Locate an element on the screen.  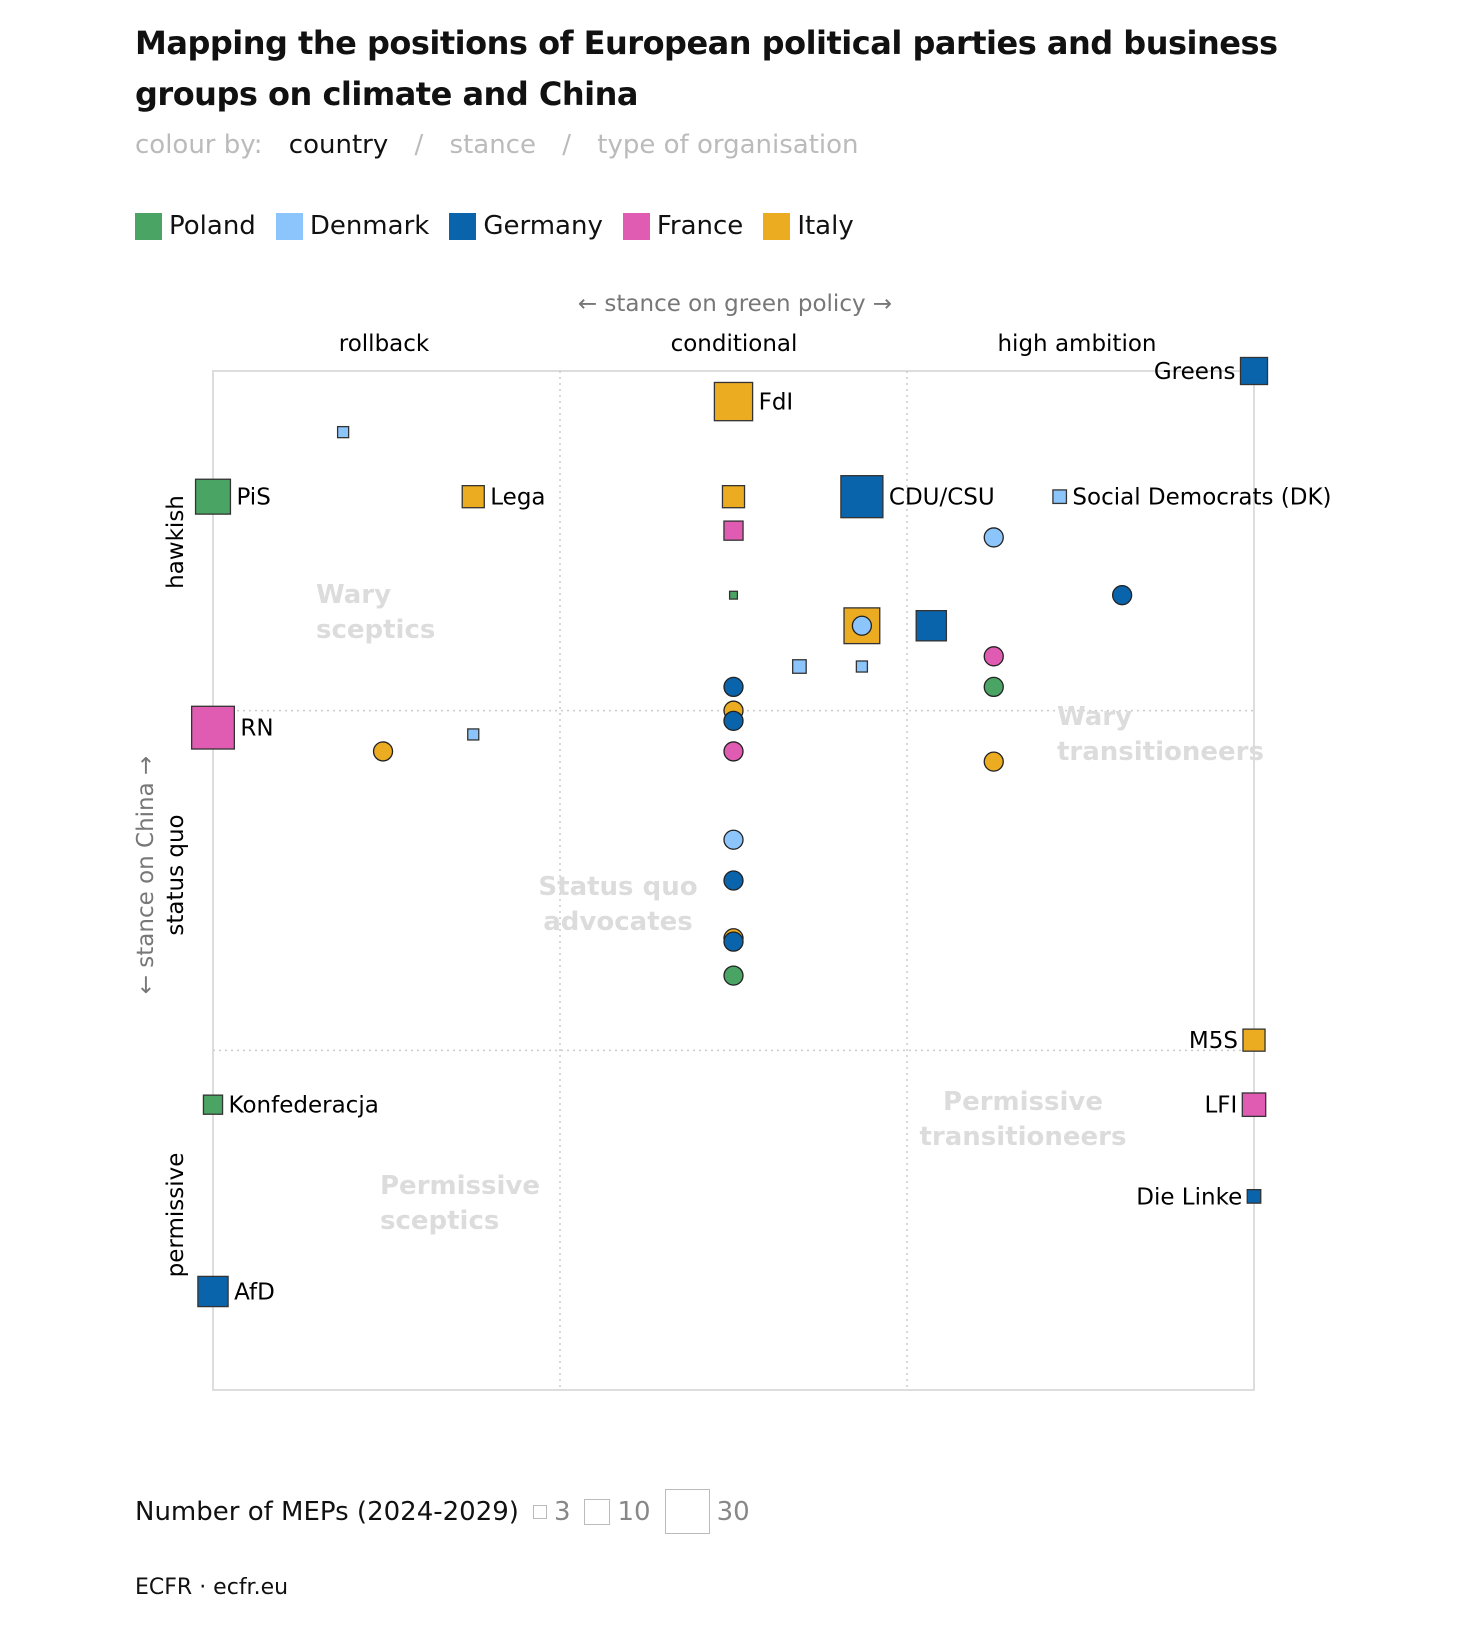
size-legend: Number of MEPs (2024-2029) 3 10 30 is located at coordinates (442, 1511).